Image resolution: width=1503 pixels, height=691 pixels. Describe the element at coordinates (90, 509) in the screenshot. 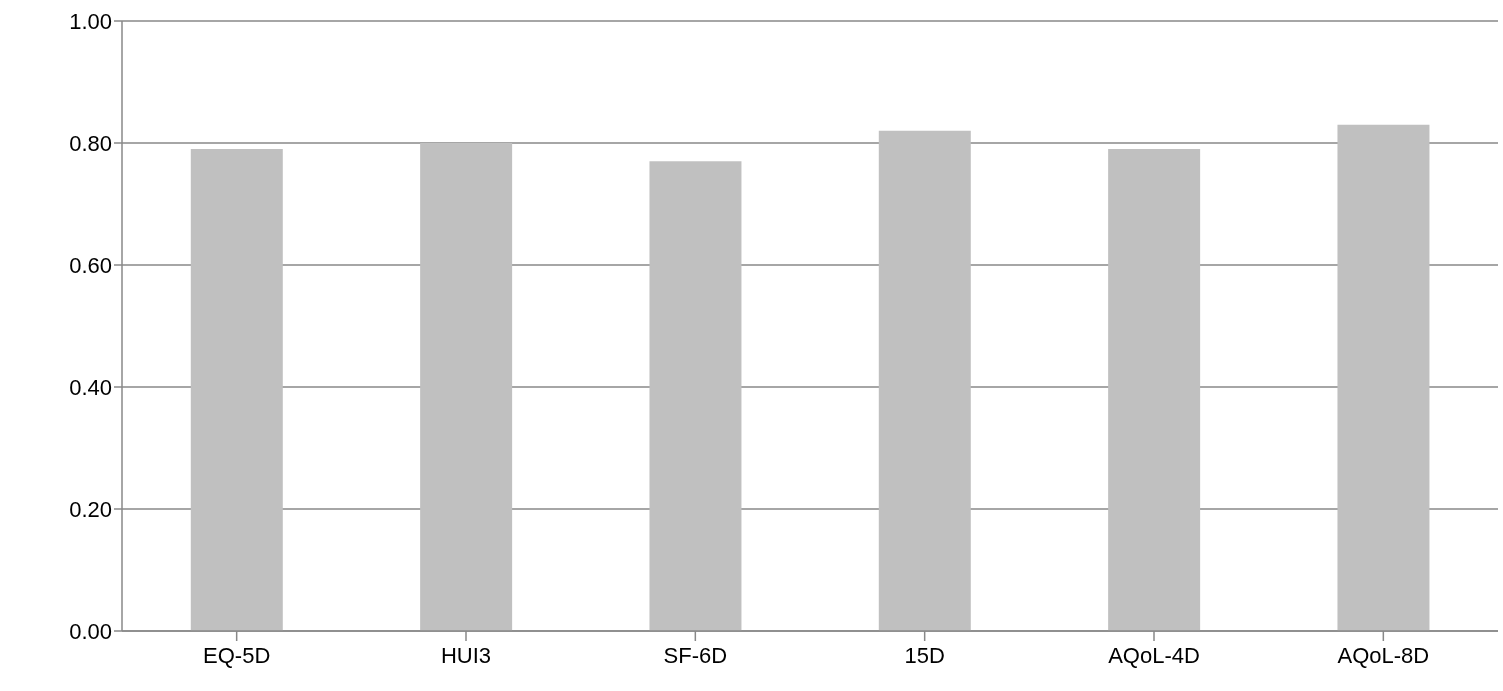

I see `y-tick-label: 0.20` at that location.